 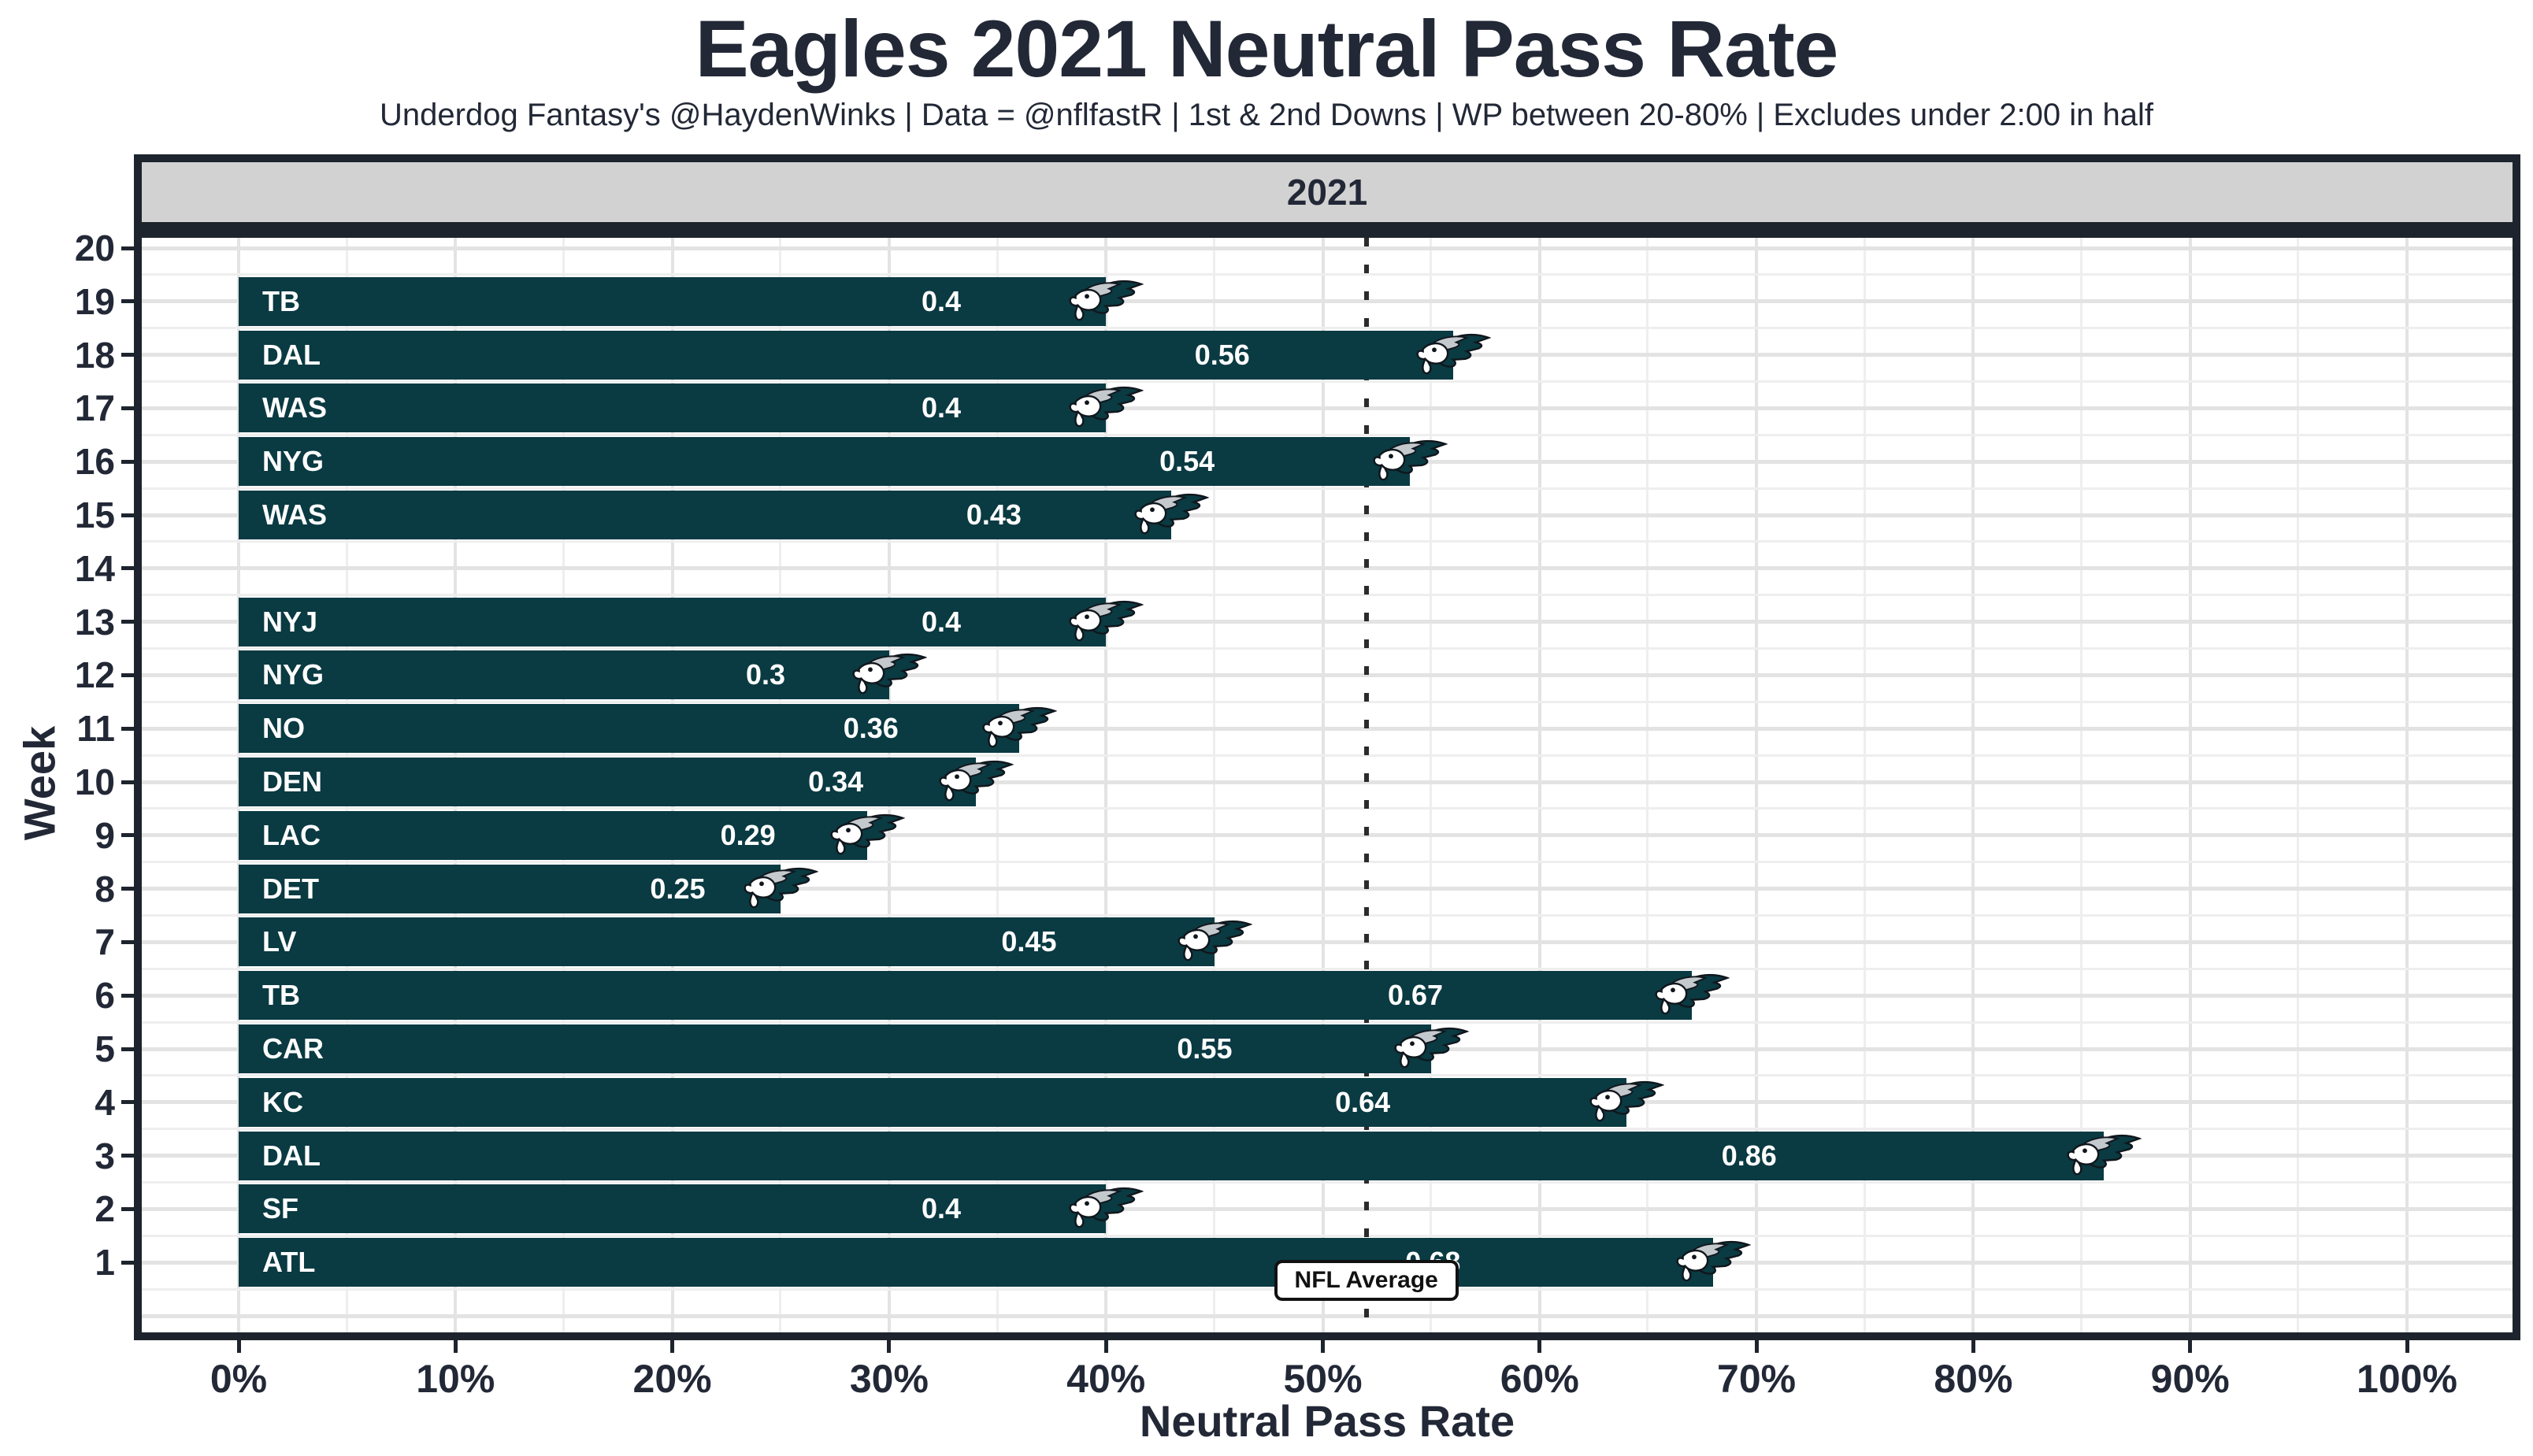 I want to click on facet-strip: 2021, so click(x=1327, y=192).